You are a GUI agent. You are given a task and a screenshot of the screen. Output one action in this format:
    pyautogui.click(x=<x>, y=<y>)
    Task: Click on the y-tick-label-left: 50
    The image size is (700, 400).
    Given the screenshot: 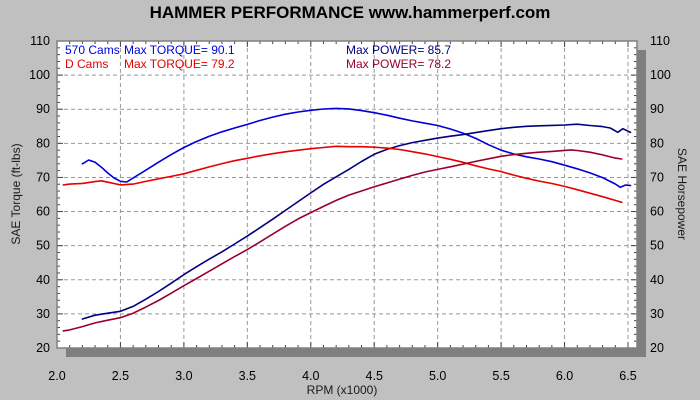 What is the action you would take?
    pyautogui.click(x=43, y=246)
    